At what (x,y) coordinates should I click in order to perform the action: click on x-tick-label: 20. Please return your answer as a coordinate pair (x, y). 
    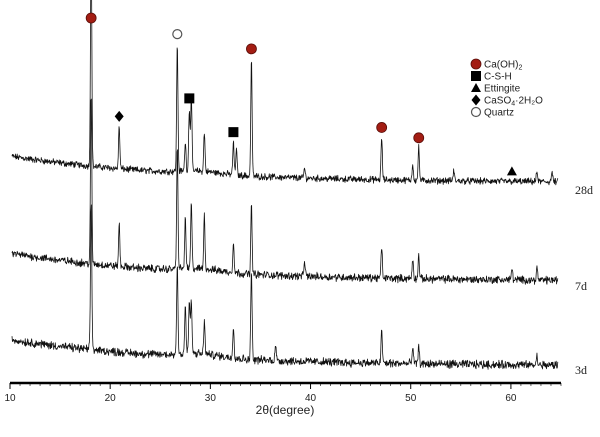
    Looking at the image, I should click on (111, 398).